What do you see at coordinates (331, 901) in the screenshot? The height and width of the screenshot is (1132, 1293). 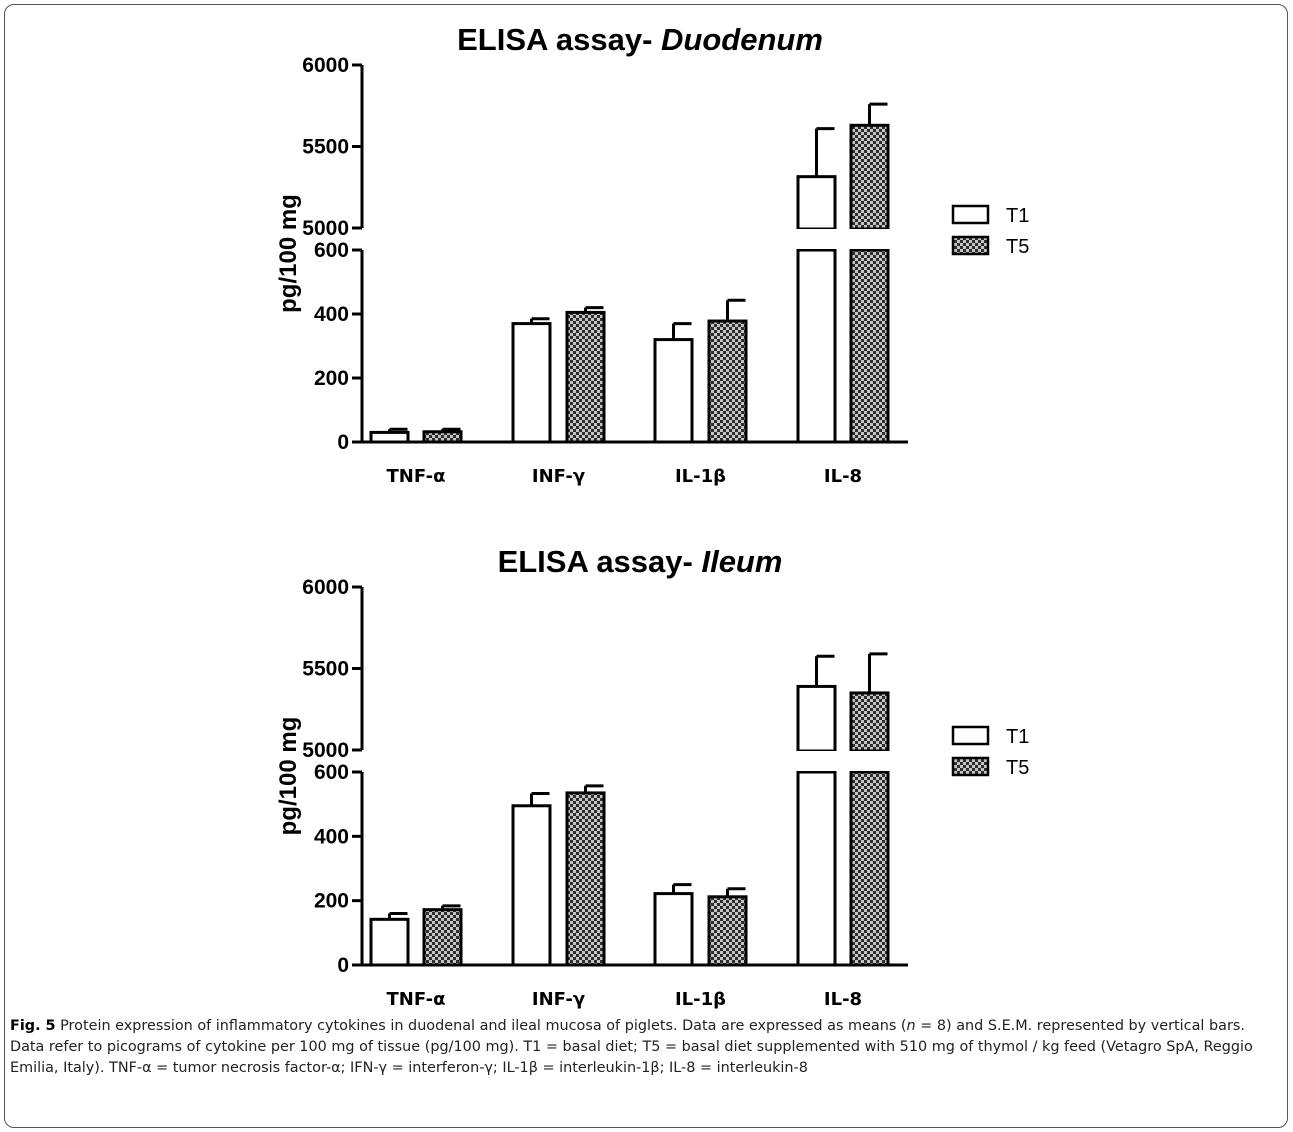 I see `ileum-lower-tick-label-1: 200` at bounding box center [331, 901].